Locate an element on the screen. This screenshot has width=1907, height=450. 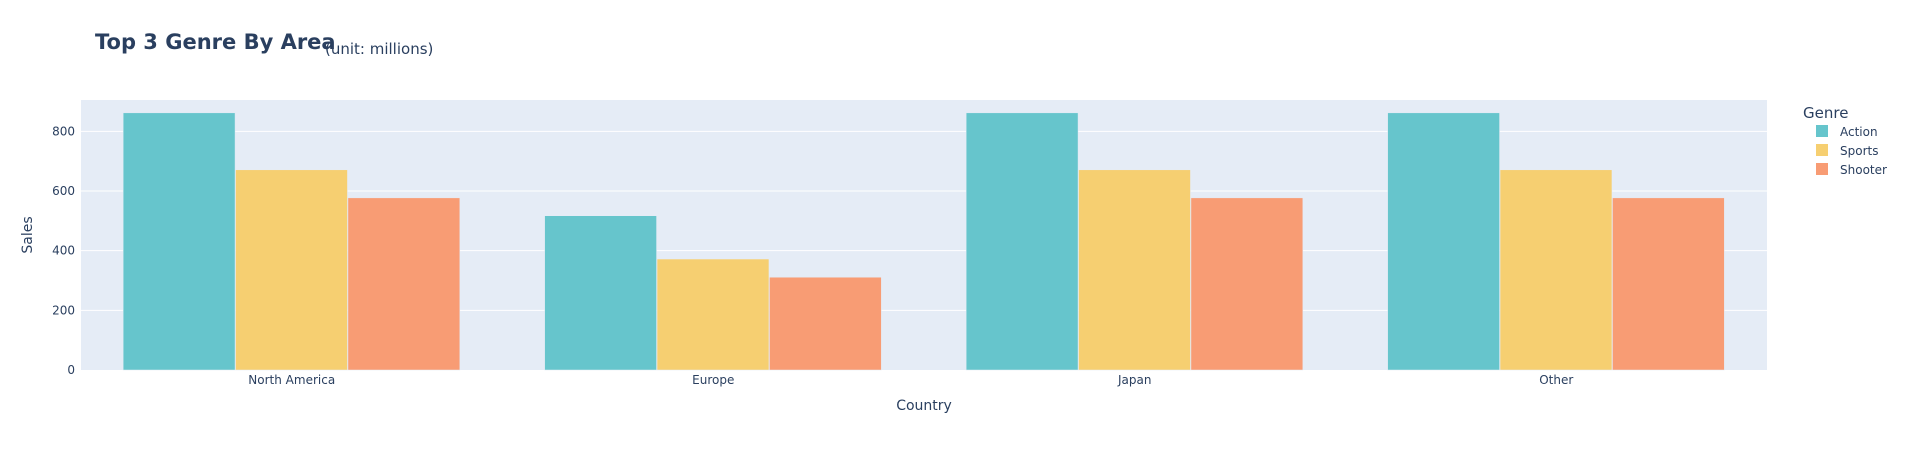
y-tick-label: 0 is located at coordinates (71, 370).